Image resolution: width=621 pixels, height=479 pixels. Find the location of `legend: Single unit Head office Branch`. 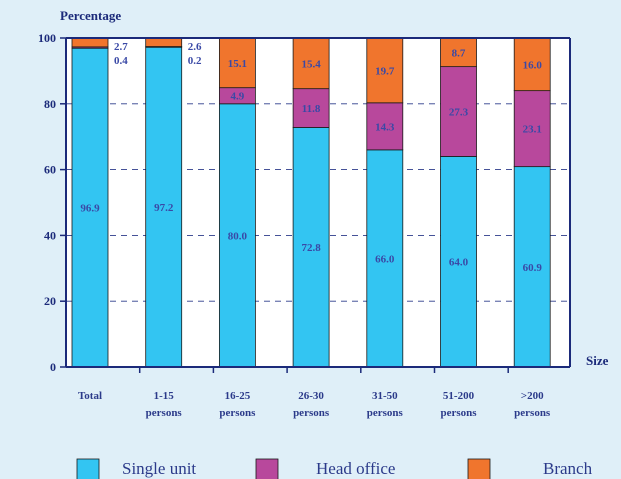

legend: Single unit Head office Branch is located at coordinates (334, 468).